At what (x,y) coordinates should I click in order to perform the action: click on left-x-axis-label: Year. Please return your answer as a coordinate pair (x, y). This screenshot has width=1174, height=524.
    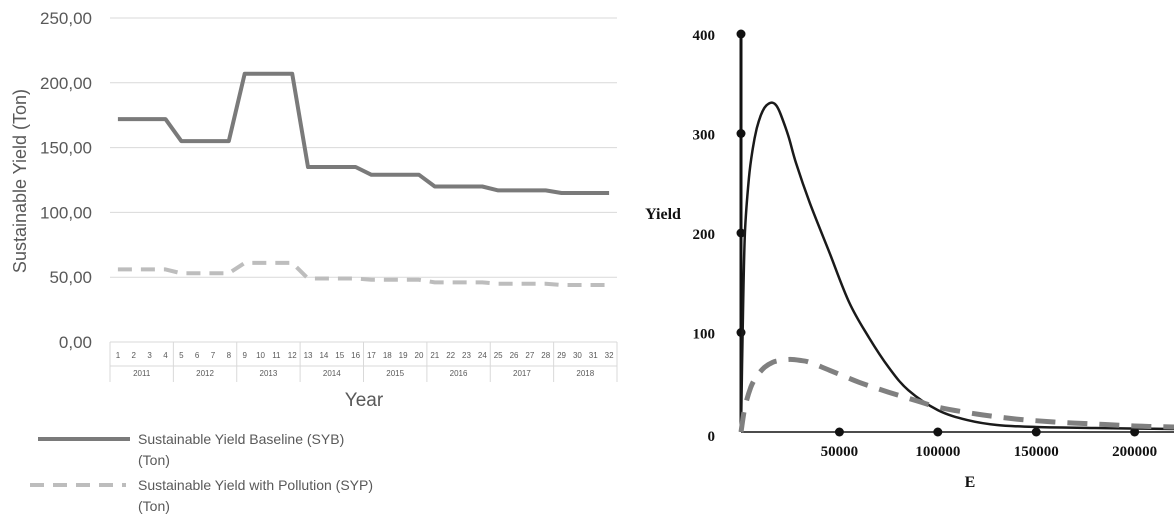
    Looking at the image, I should click on (364, 400).